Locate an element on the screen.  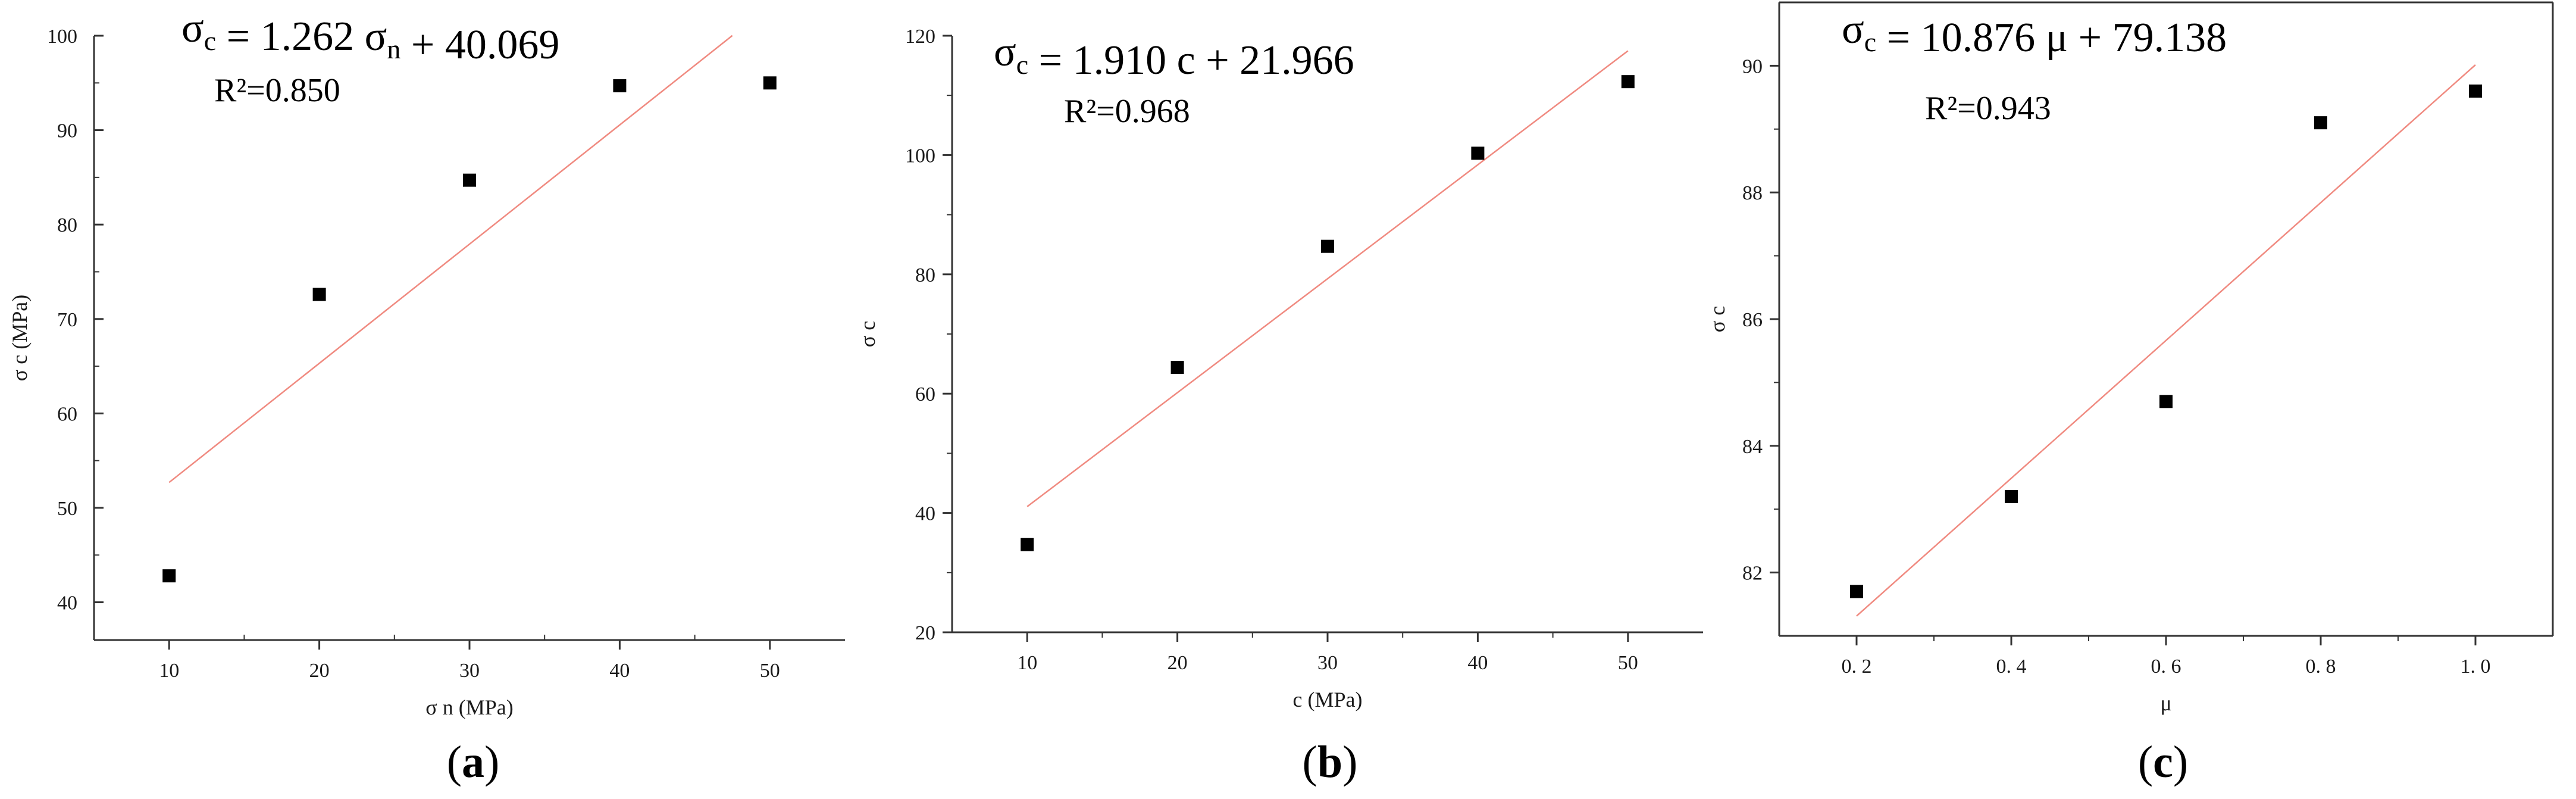
y-tick-label: 120 is located at coordinates (920, 37).